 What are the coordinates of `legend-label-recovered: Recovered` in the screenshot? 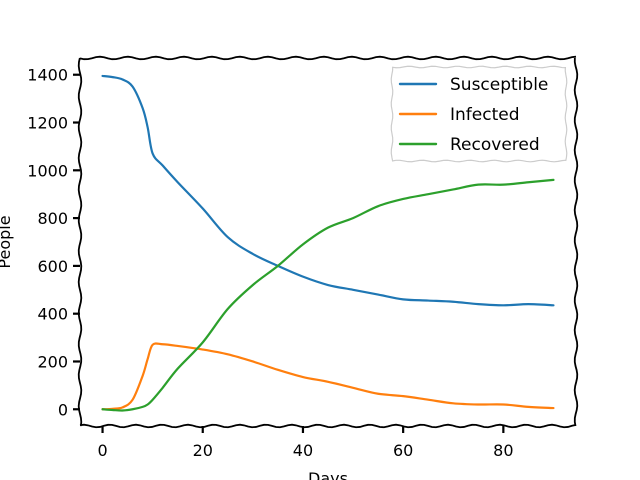 It's located at (495, 145).